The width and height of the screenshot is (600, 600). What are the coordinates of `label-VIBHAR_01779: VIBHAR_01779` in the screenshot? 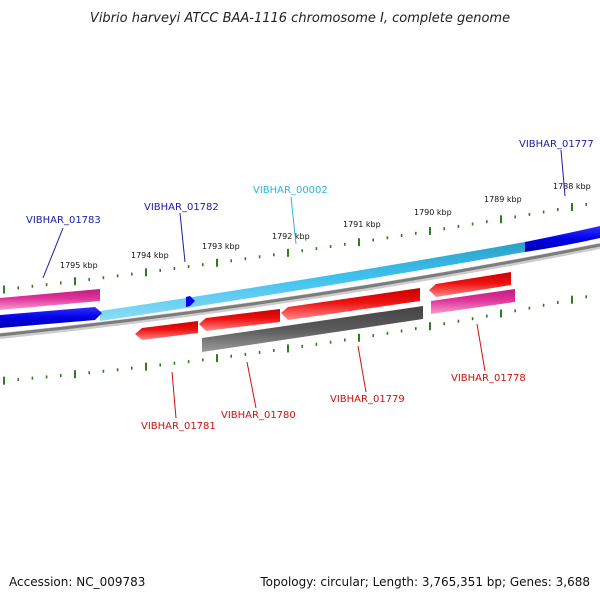 It's located at (367, 399).